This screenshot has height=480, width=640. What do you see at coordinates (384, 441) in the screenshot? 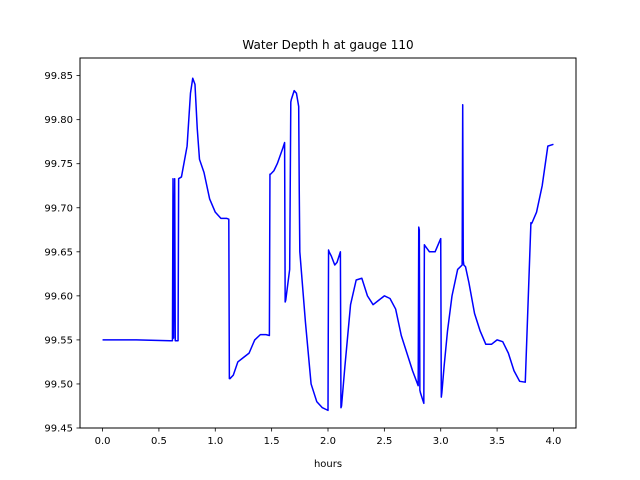
I see `x-tick-label: 2.5` at bounding box center [384, 441].